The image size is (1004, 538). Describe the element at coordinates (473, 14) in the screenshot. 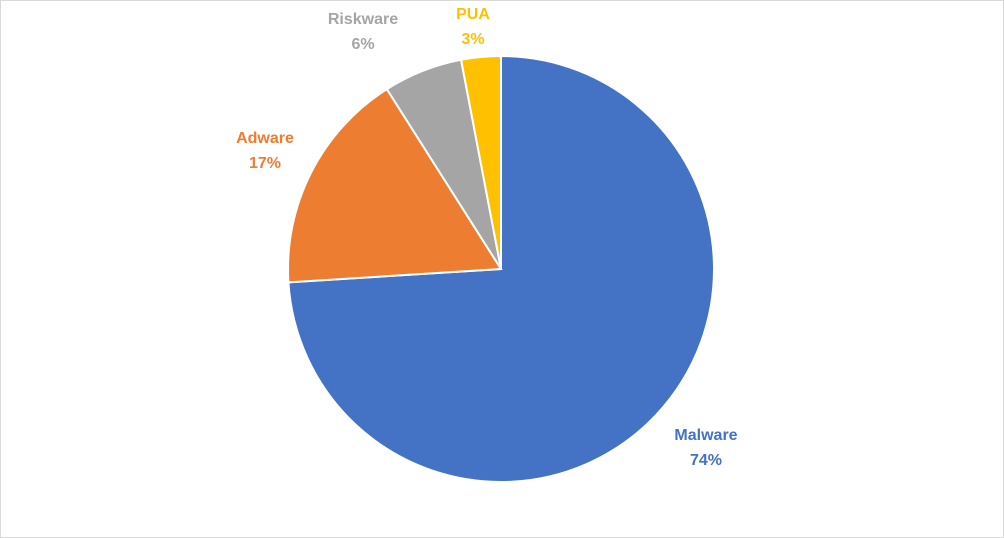

I see `slice-label: PUA` at that location.